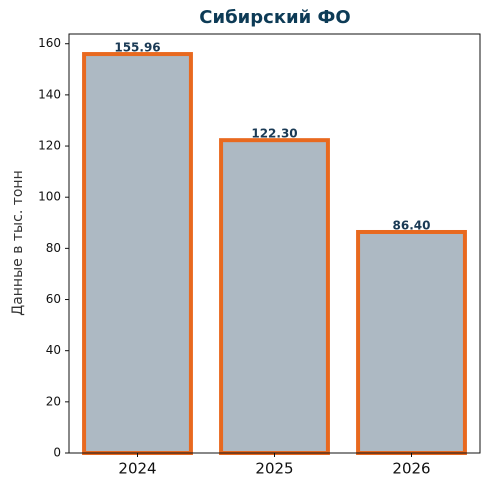 The image size is (490, 494). Describe the element at coordinates (53, 299) in the screenshot. I see `y-tick-label: 60` at that location.